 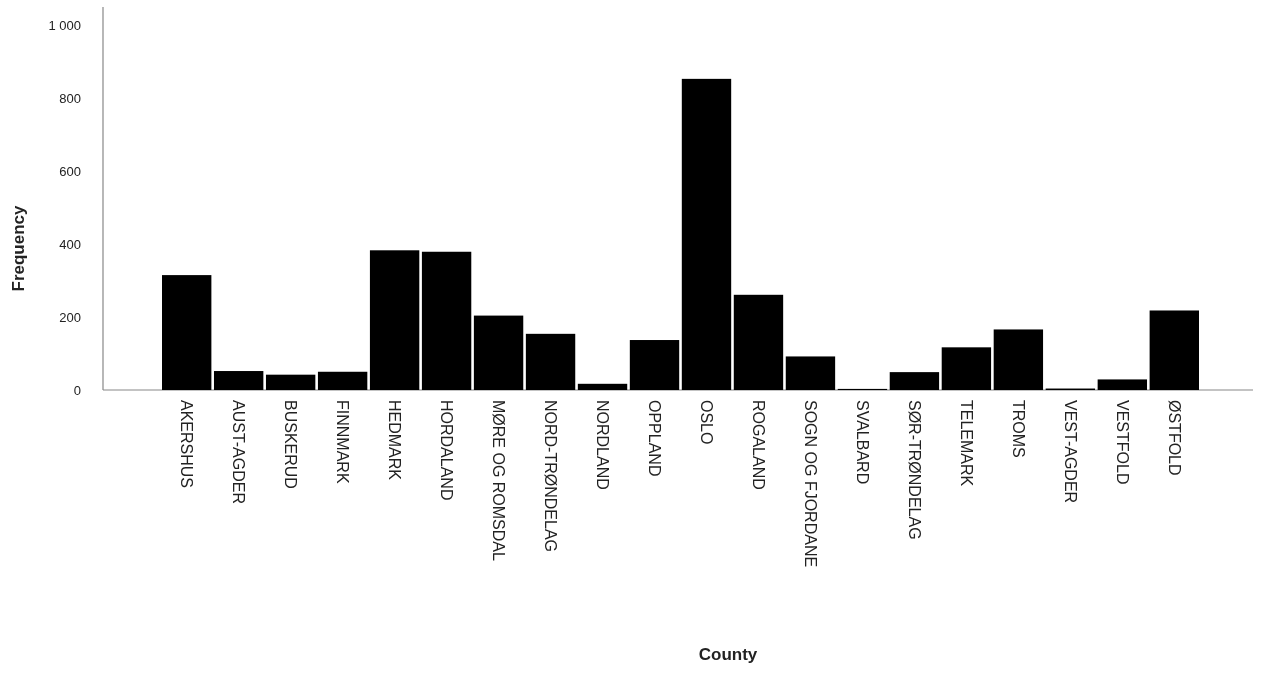 I want to click on x-tick-label: FINNMARK, so click(x=343, y=442).